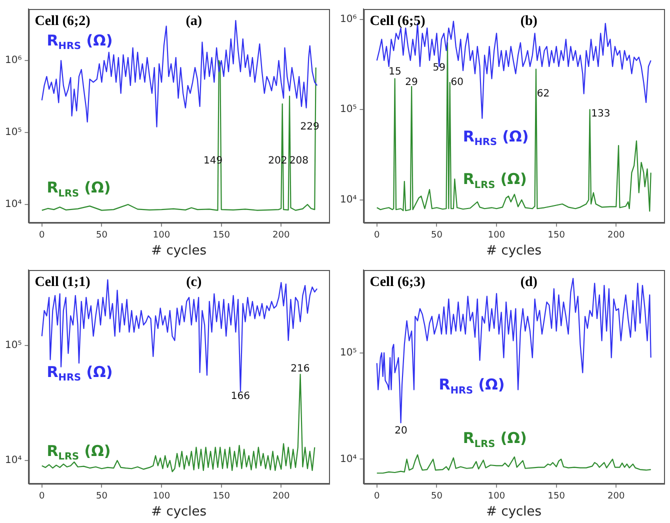 This screenshot has width=670, height=523. I want to click on annotation: 166, so click(240, 396).